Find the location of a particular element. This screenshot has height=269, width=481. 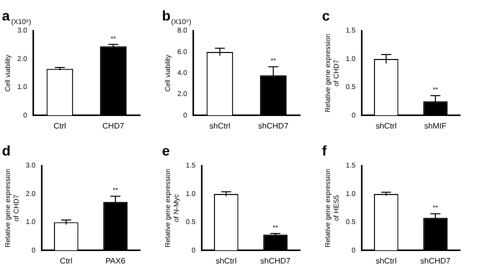

chart-title: e is located at coordinates (166, 150).